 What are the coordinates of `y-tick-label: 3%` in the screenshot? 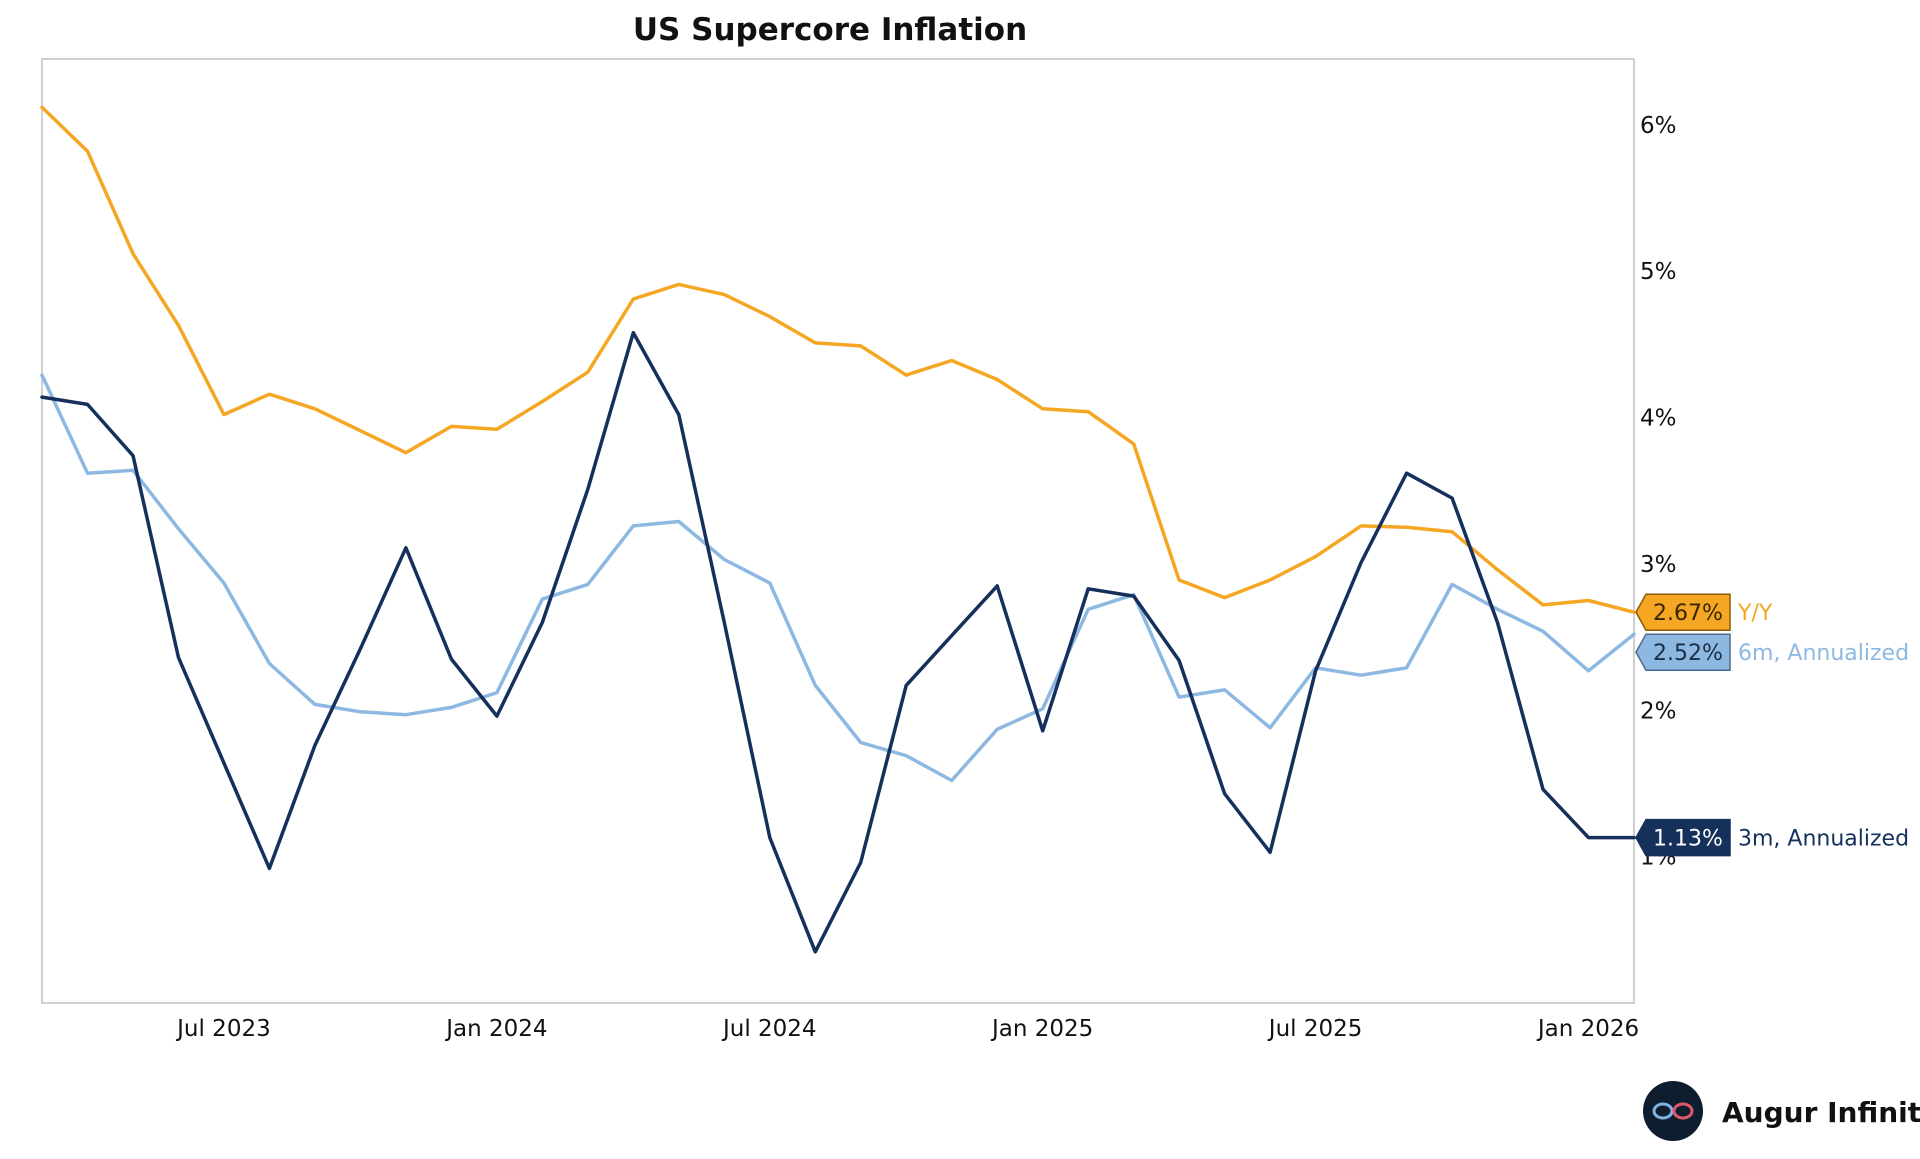 It's located at (1658, 565).